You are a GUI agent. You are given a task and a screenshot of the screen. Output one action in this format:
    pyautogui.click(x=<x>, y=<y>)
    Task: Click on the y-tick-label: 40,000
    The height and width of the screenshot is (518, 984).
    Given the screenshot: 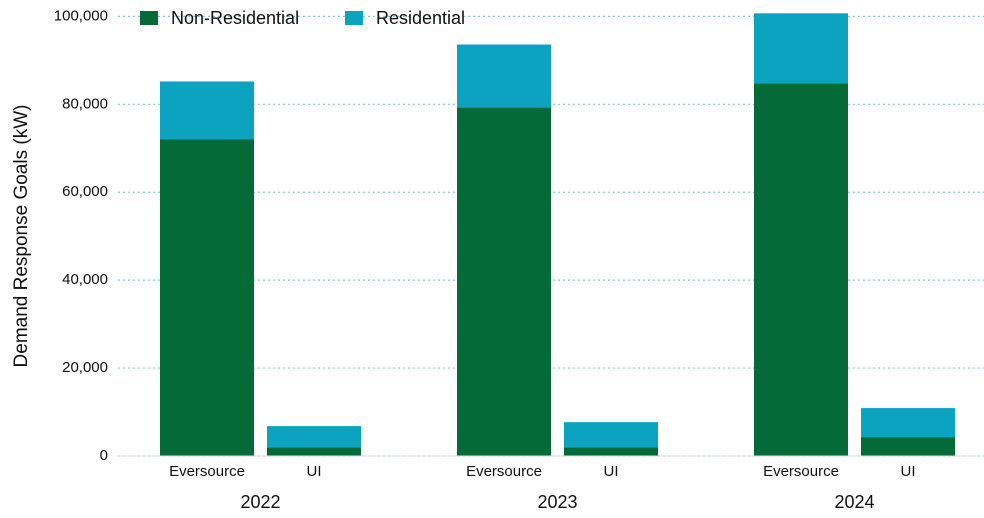 What is the action you would take?
    pyautogui.click(x=85, y=279)
    